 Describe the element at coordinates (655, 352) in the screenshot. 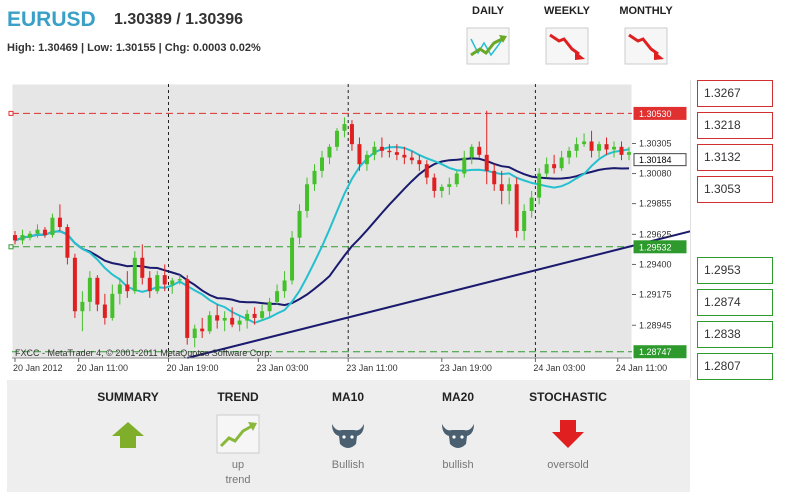

I see `support-low-price-badge-label: 1.28747` at that location.